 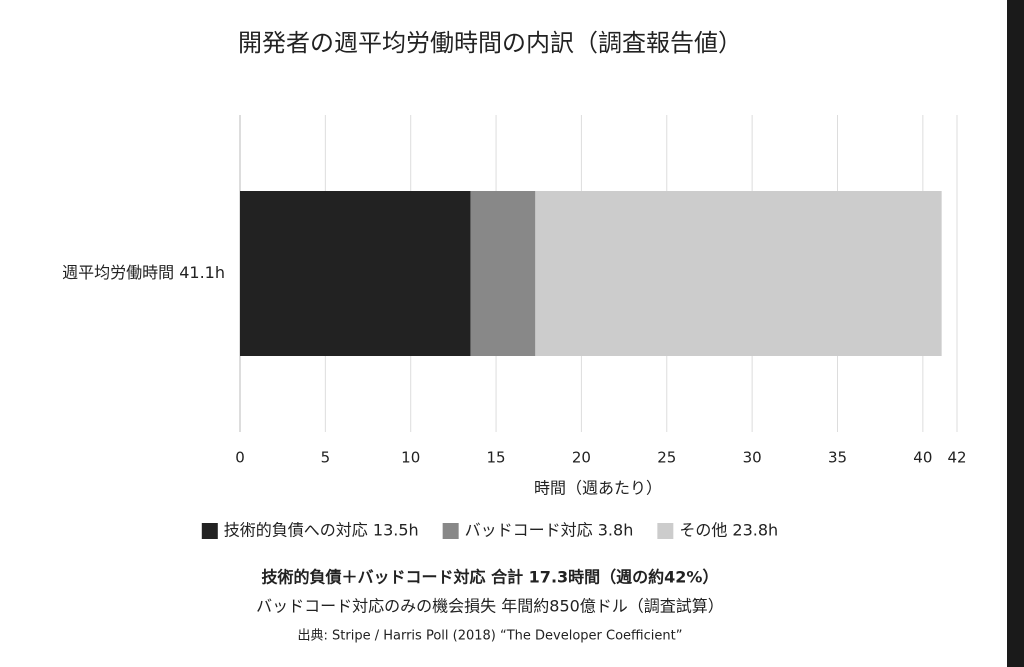 I want to click on x-tick-label: 42, so click(x=956, y=458).